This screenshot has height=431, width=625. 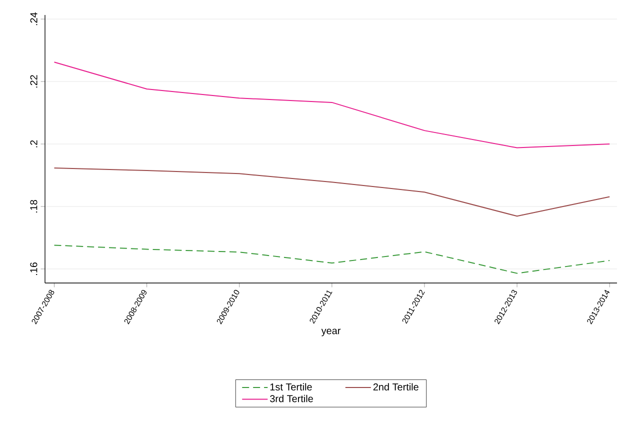 What do you see at coordinates (291, 386) in the screenshot?
I see `legend-label: 1st Tertile` at bounding box center [291, 386].